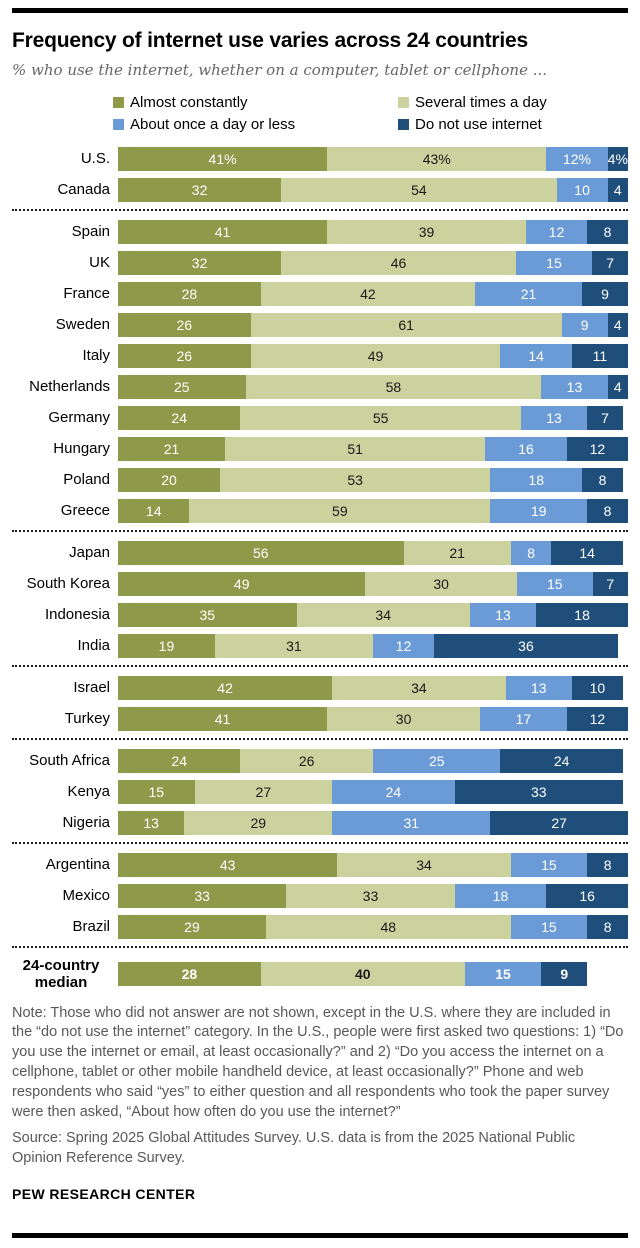  I want to click on bar-segment: 51, so click(355, 449).